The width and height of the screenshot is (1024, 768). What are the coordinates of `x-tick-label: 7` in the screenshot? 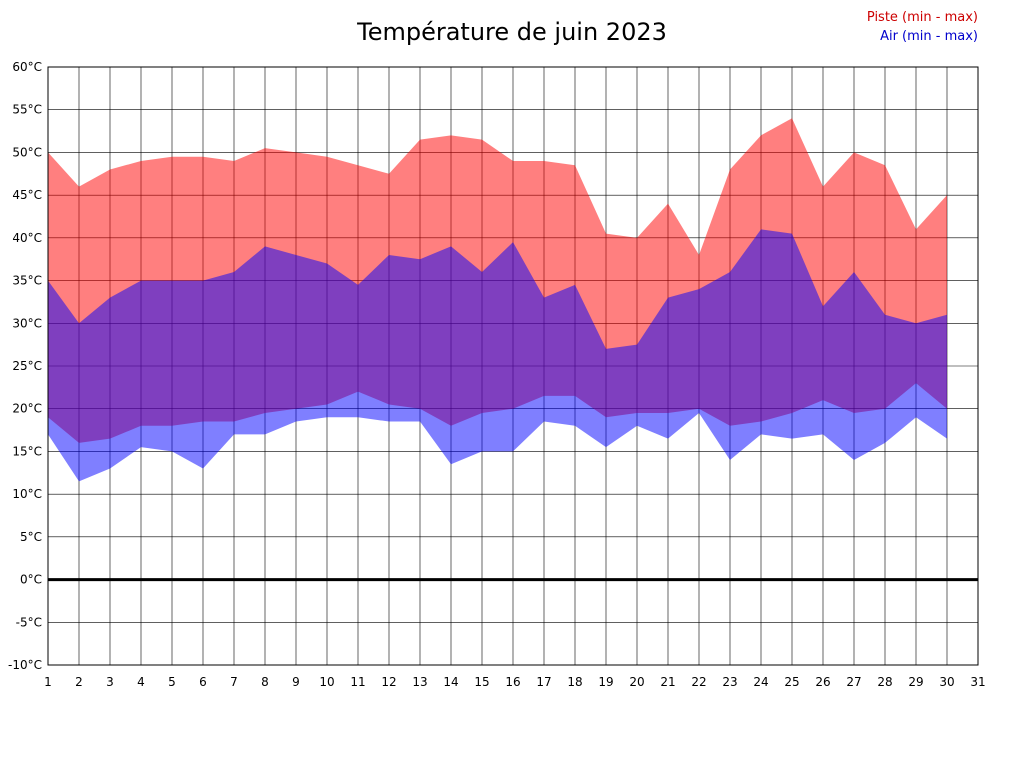 It's located at (234, 682).